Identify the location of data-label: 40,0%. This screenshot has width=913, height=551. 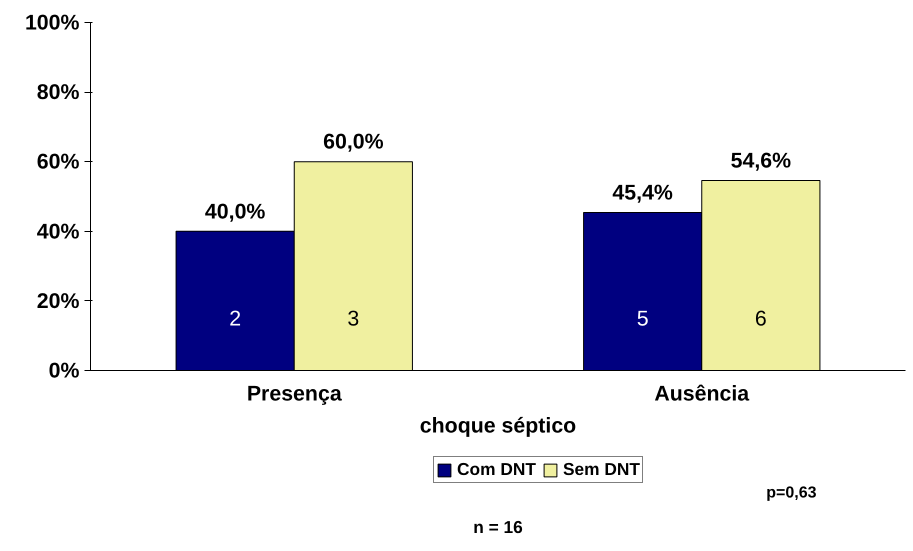
(235, 211).